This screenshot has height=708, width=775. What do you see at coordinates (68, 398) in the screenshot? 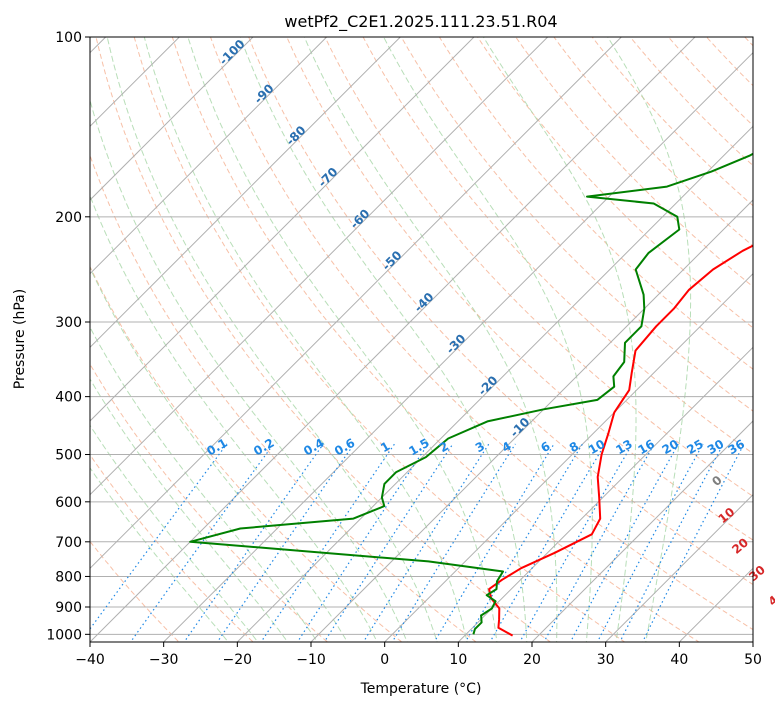
I see `y-tick-label: 400` at bounding box center [68, 398].